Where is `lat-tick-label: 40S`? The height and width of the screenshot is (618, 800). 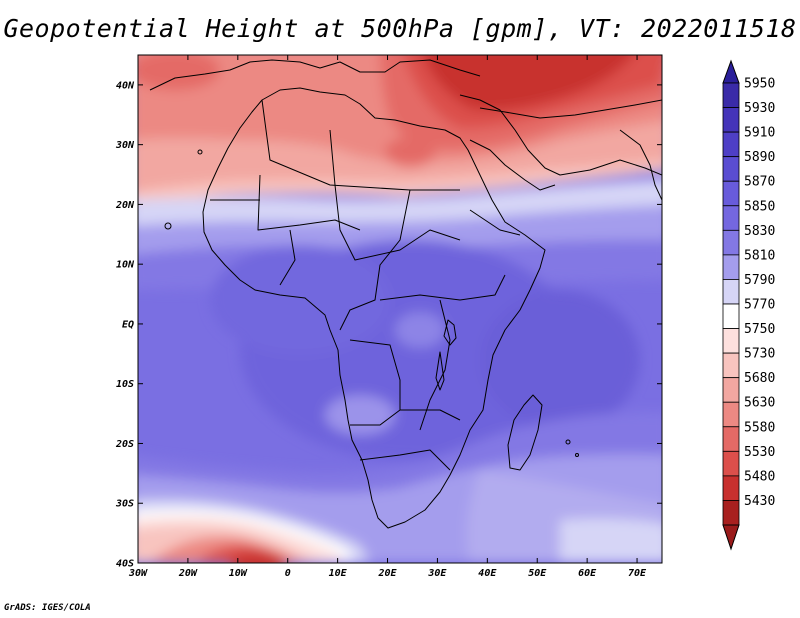
lat-tick-label: 40S is located at coordinates (125, 564).